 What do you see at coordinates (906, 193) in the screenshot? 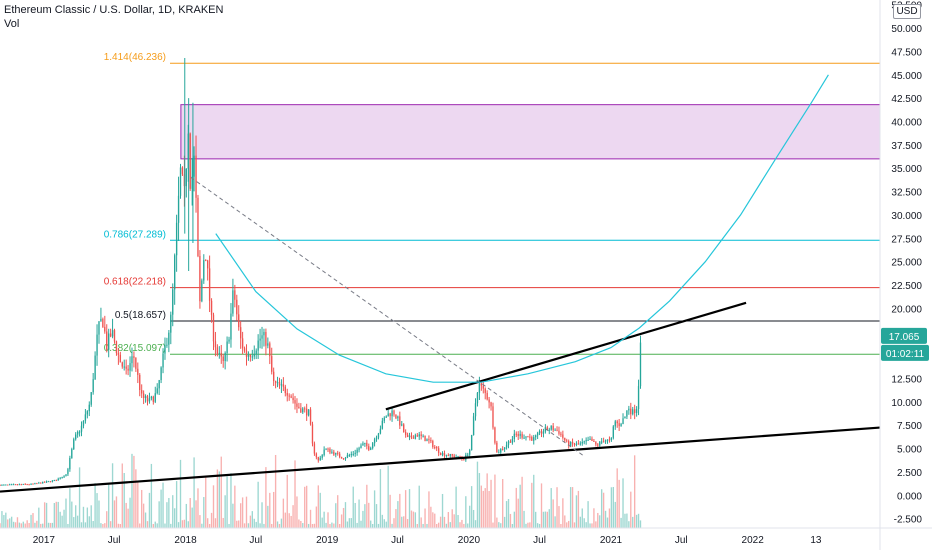
I see `y-tick-label-14: 32.500` at bounding box center [906, 193].